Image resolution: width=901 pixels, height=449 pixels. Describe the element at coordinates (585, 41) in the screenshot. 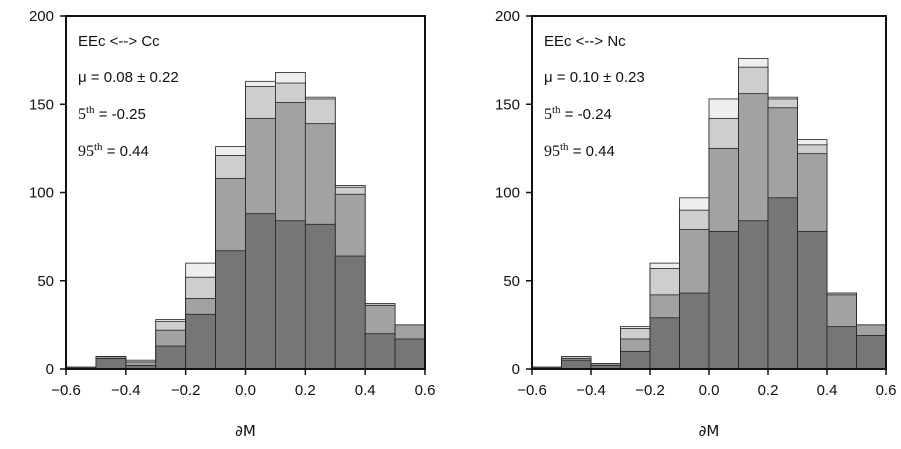

I see `annotation-title: EEc <--> Nc` at that location.